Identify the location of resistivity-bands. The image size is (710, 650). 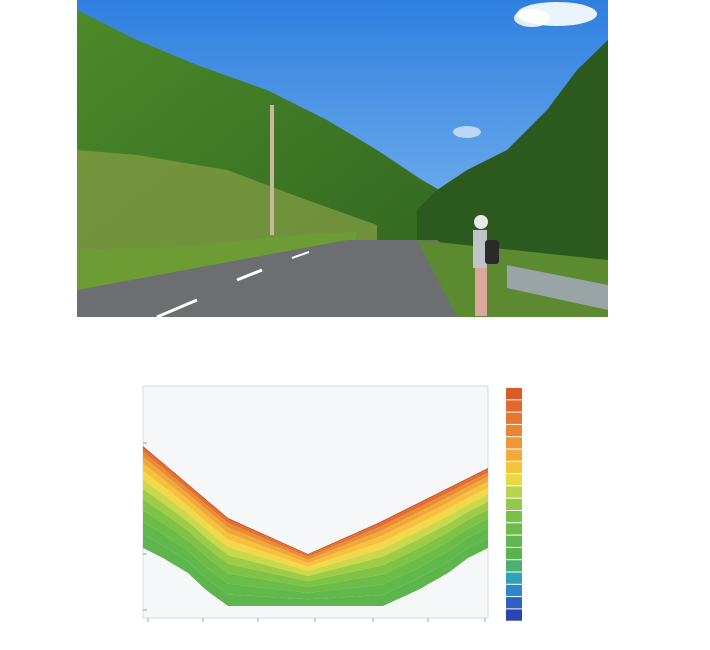
(315, 526).